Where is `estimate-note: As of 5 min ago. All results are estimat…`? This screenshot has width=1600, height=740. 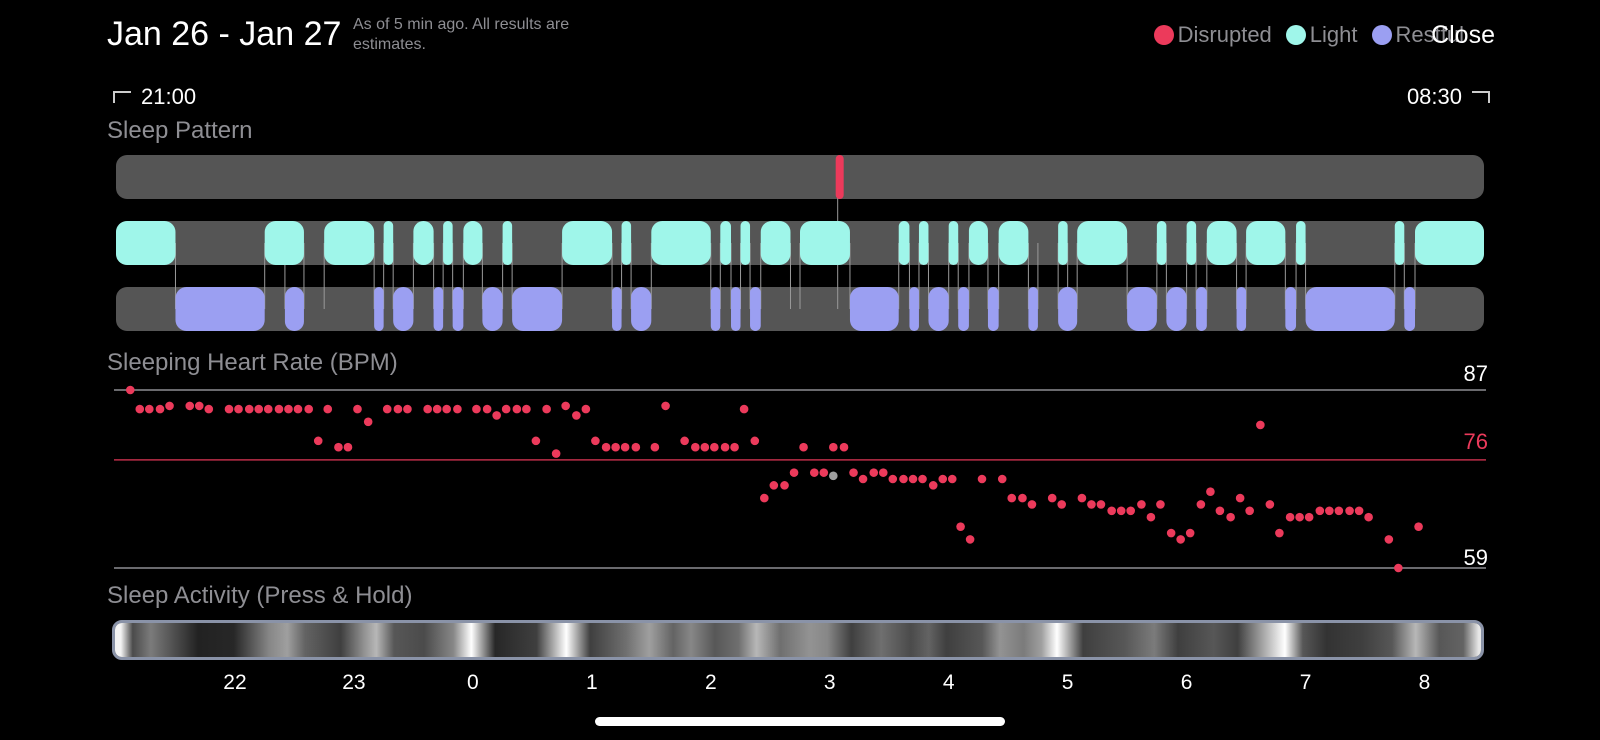 estimate-note: As of 5 min ago. All results are estimat… is located at coordinates (461, 34).